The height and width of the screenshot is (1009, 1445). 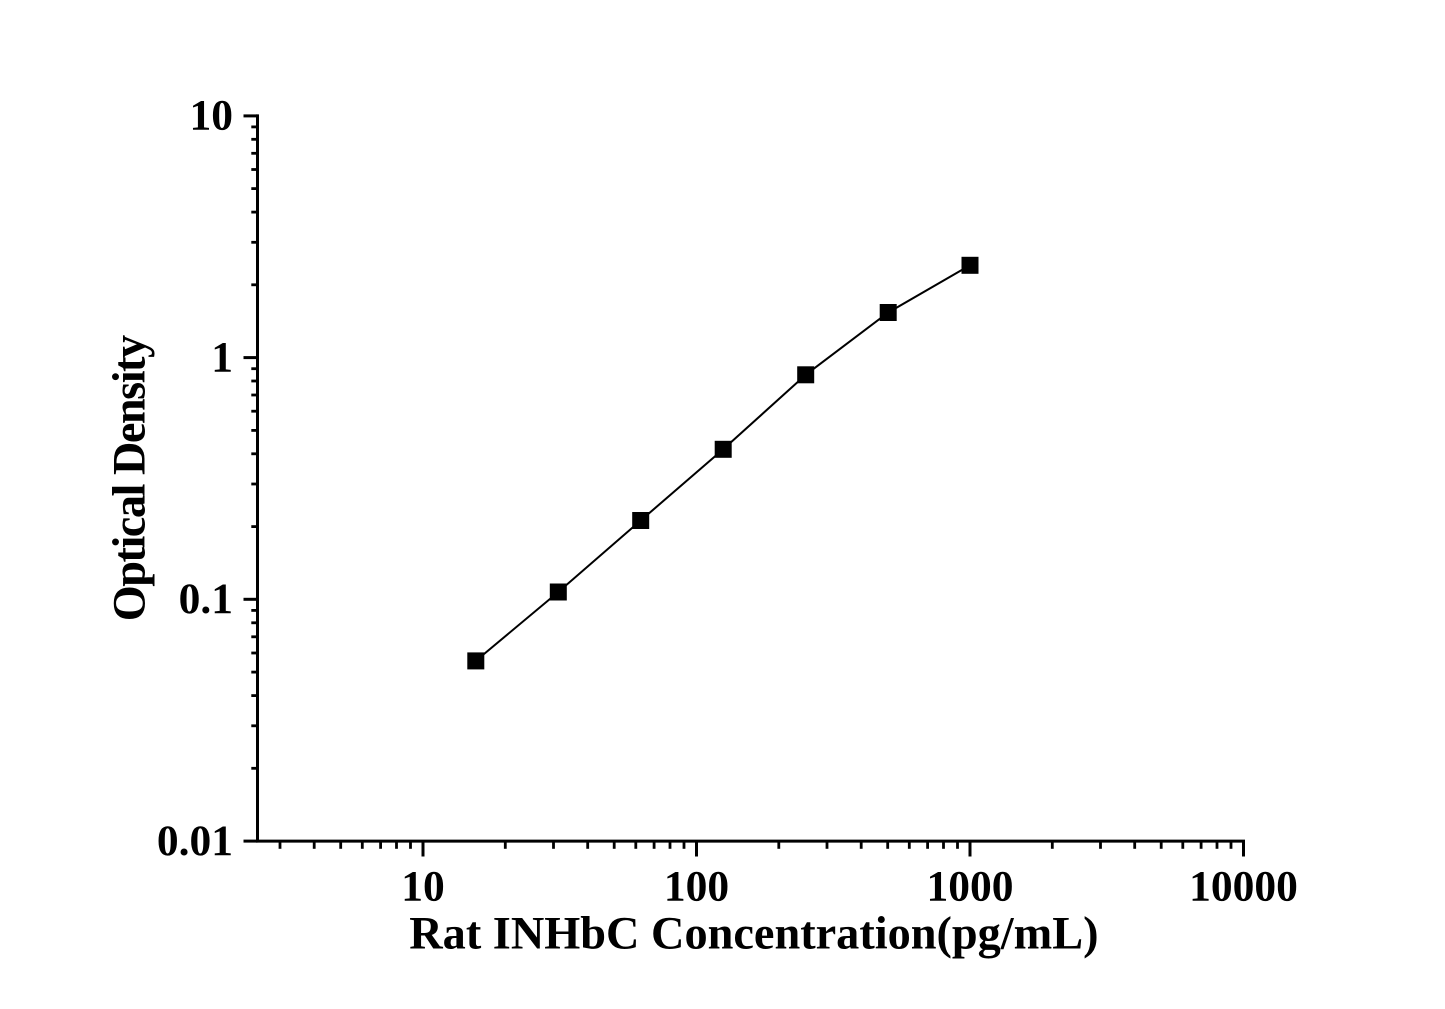 What do you see at coordinates (129, 478) in the screenshot?
I see `svg-text: Optical Density` at bounding box center [129, 478].